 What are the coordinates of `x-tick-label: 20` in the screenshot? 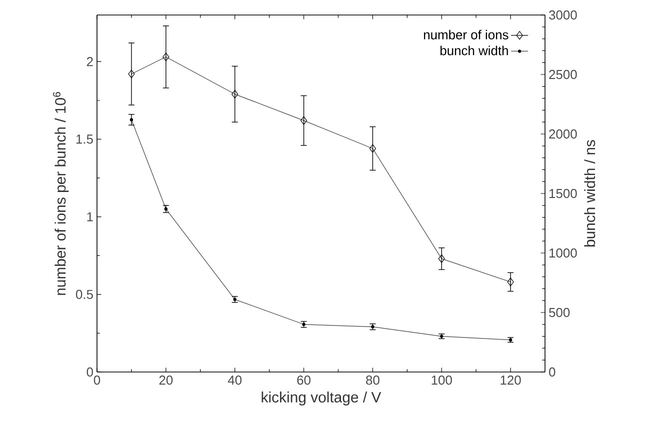 It's located at (166, 380).